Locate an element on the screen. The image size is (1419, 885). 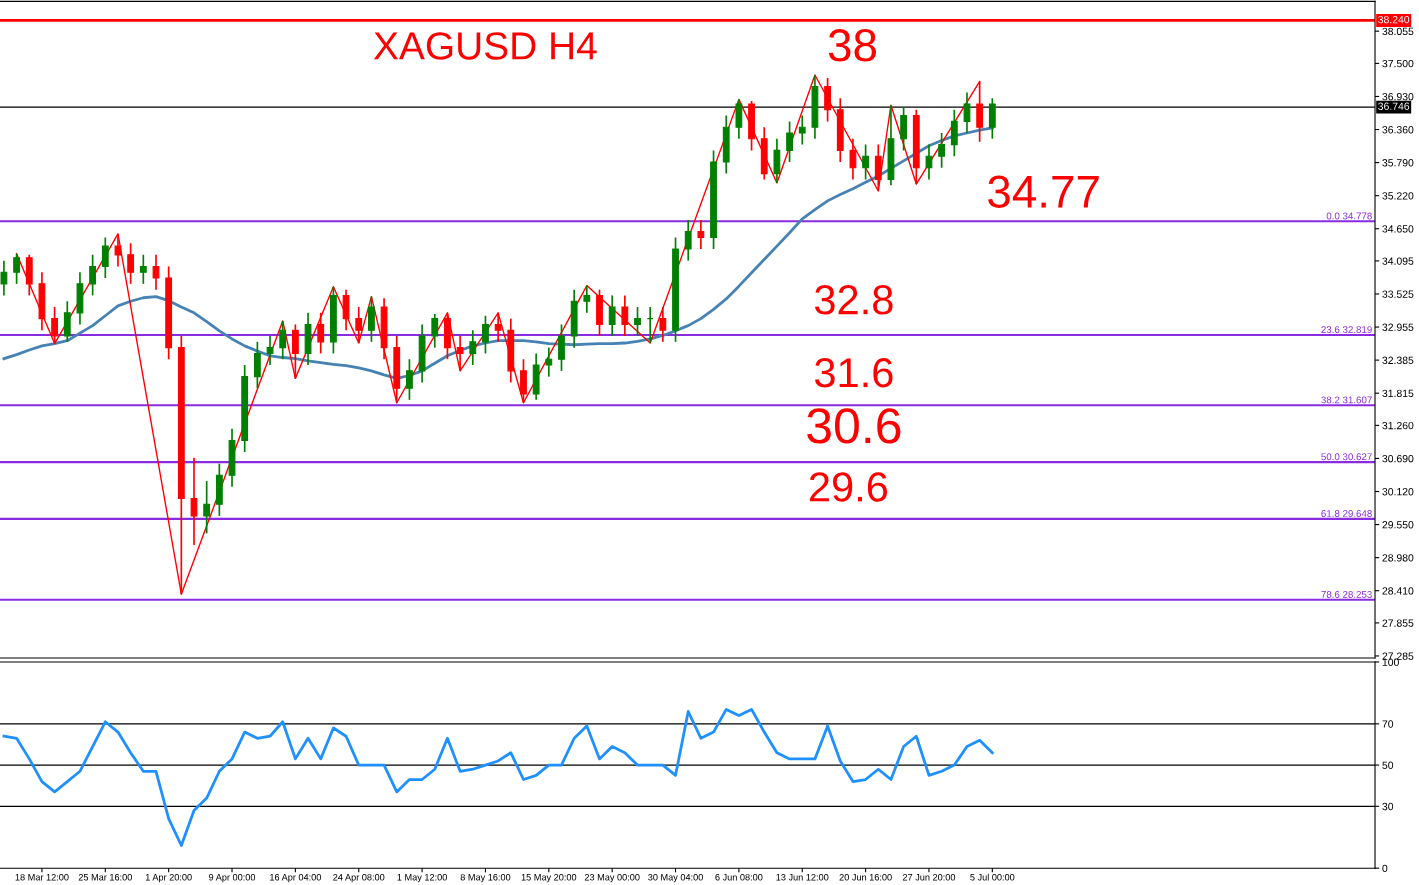
annotation: 30.6 is located at coordinates (854, 426).